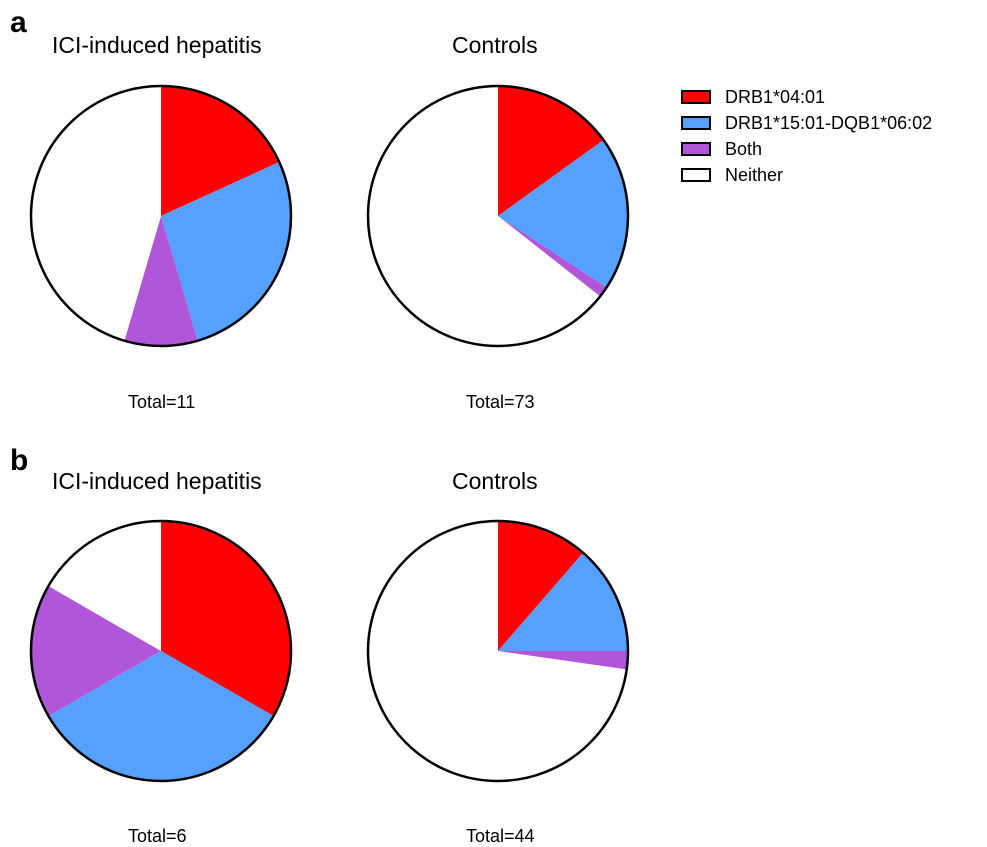  What do you see at coordinates (157, 45) in the screenshot?
I see `pie-title-a-hepatitis: ICI-induced hepatitis` at bounding box center [157, 45].